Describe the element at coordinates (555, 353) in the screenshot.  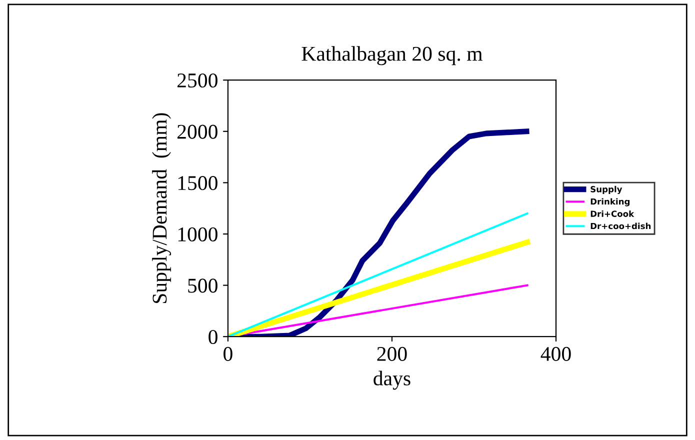
I see `x-tick-label: 400` at that location.